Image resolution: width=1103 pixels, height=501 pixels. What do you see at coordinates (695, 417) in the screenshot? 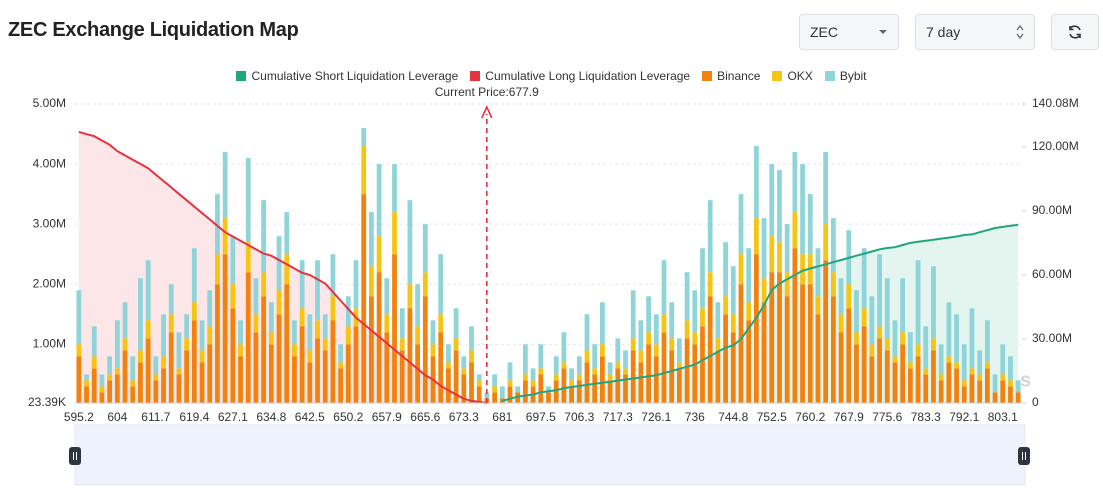
I see `x-tick-label: 736` at bounding box center [695, 417].